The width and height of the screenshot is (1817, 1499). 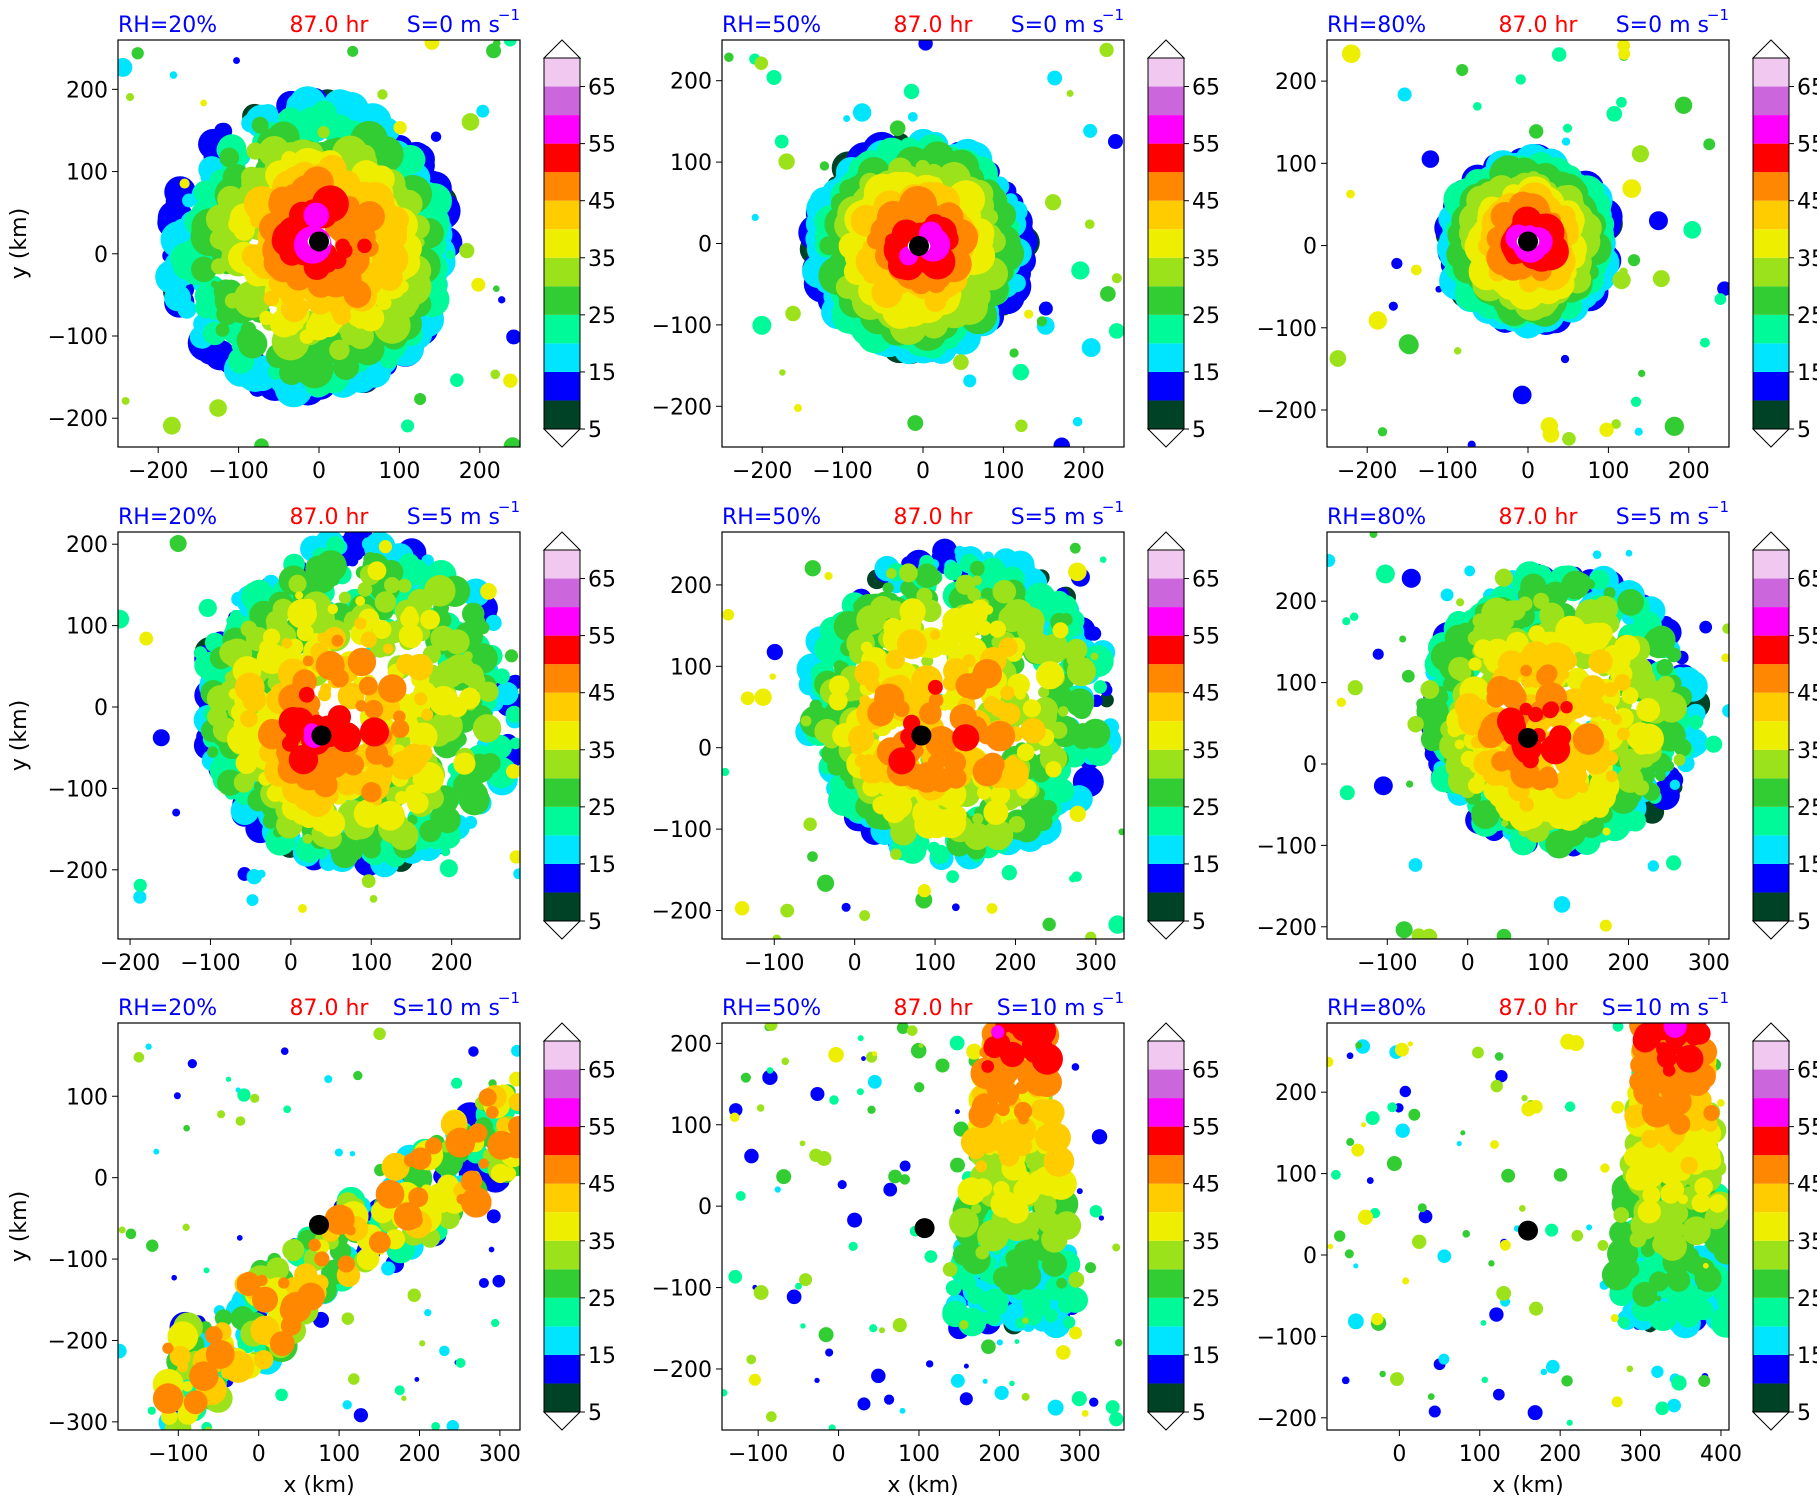 I want to click on y-tick-label: 200, so click(x=87, y=545).